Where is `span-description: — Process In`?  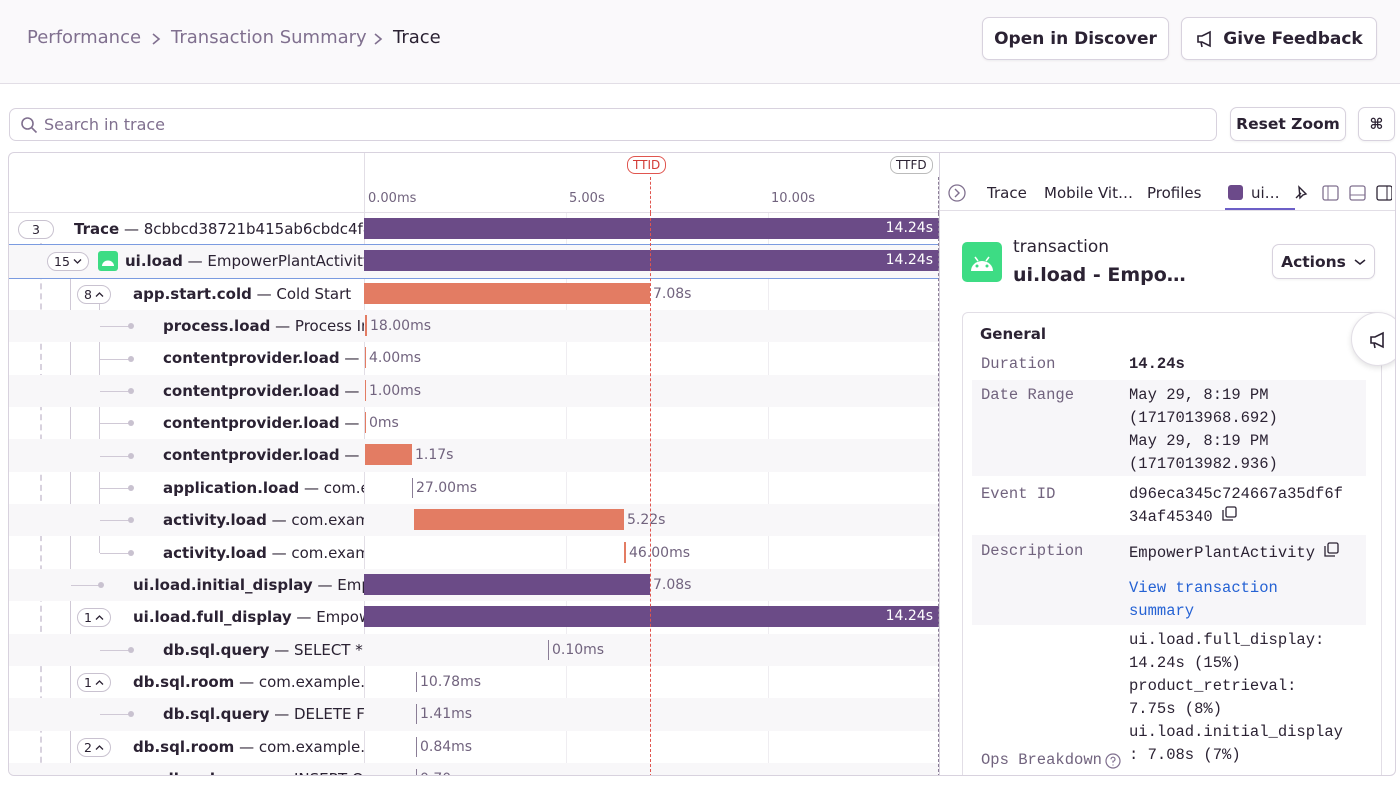
span-description: — Process In is located at coordinates (319, 326).